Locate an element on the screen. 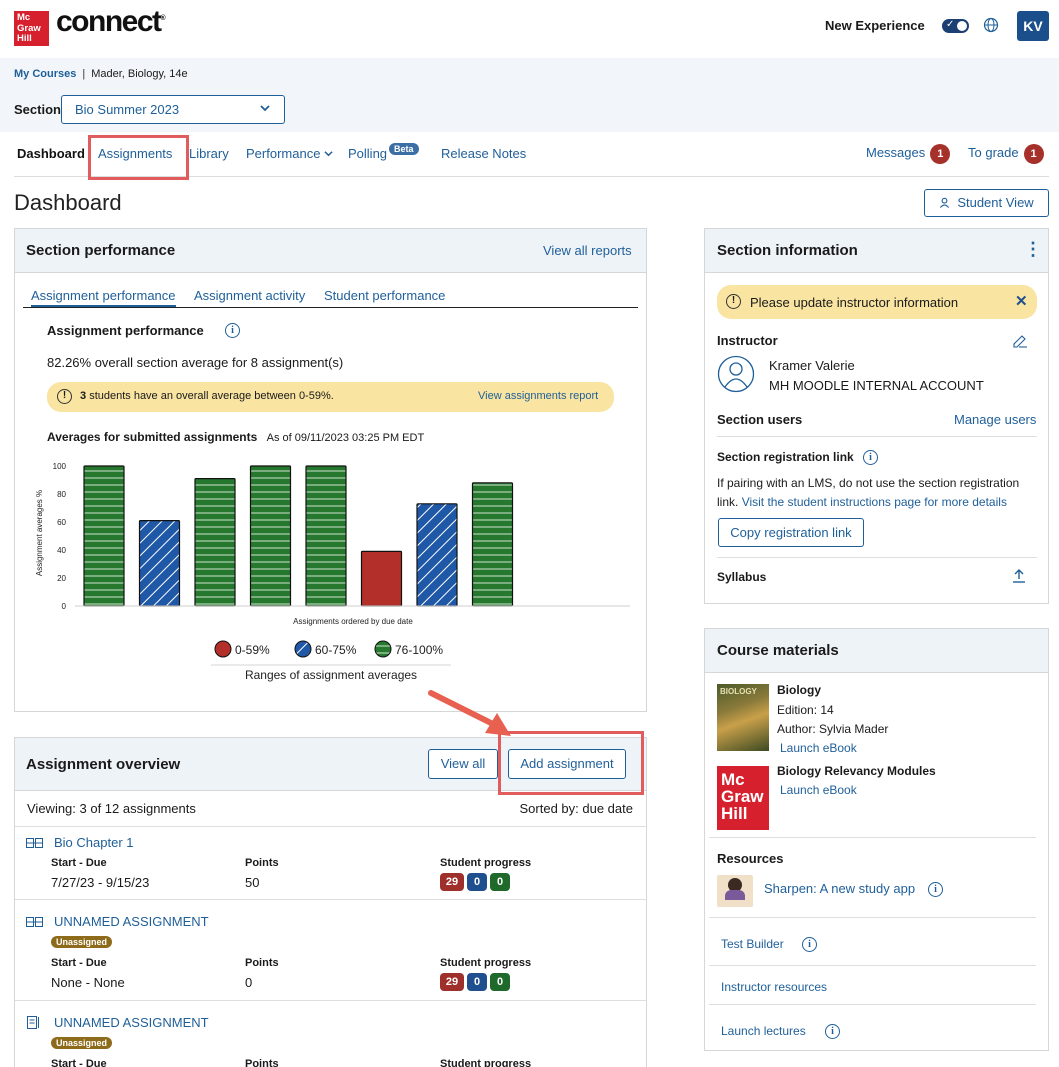 The image size is (1059, 1067). copy-registration-link-button: Copy registration link is located at coordinates (791, 532).